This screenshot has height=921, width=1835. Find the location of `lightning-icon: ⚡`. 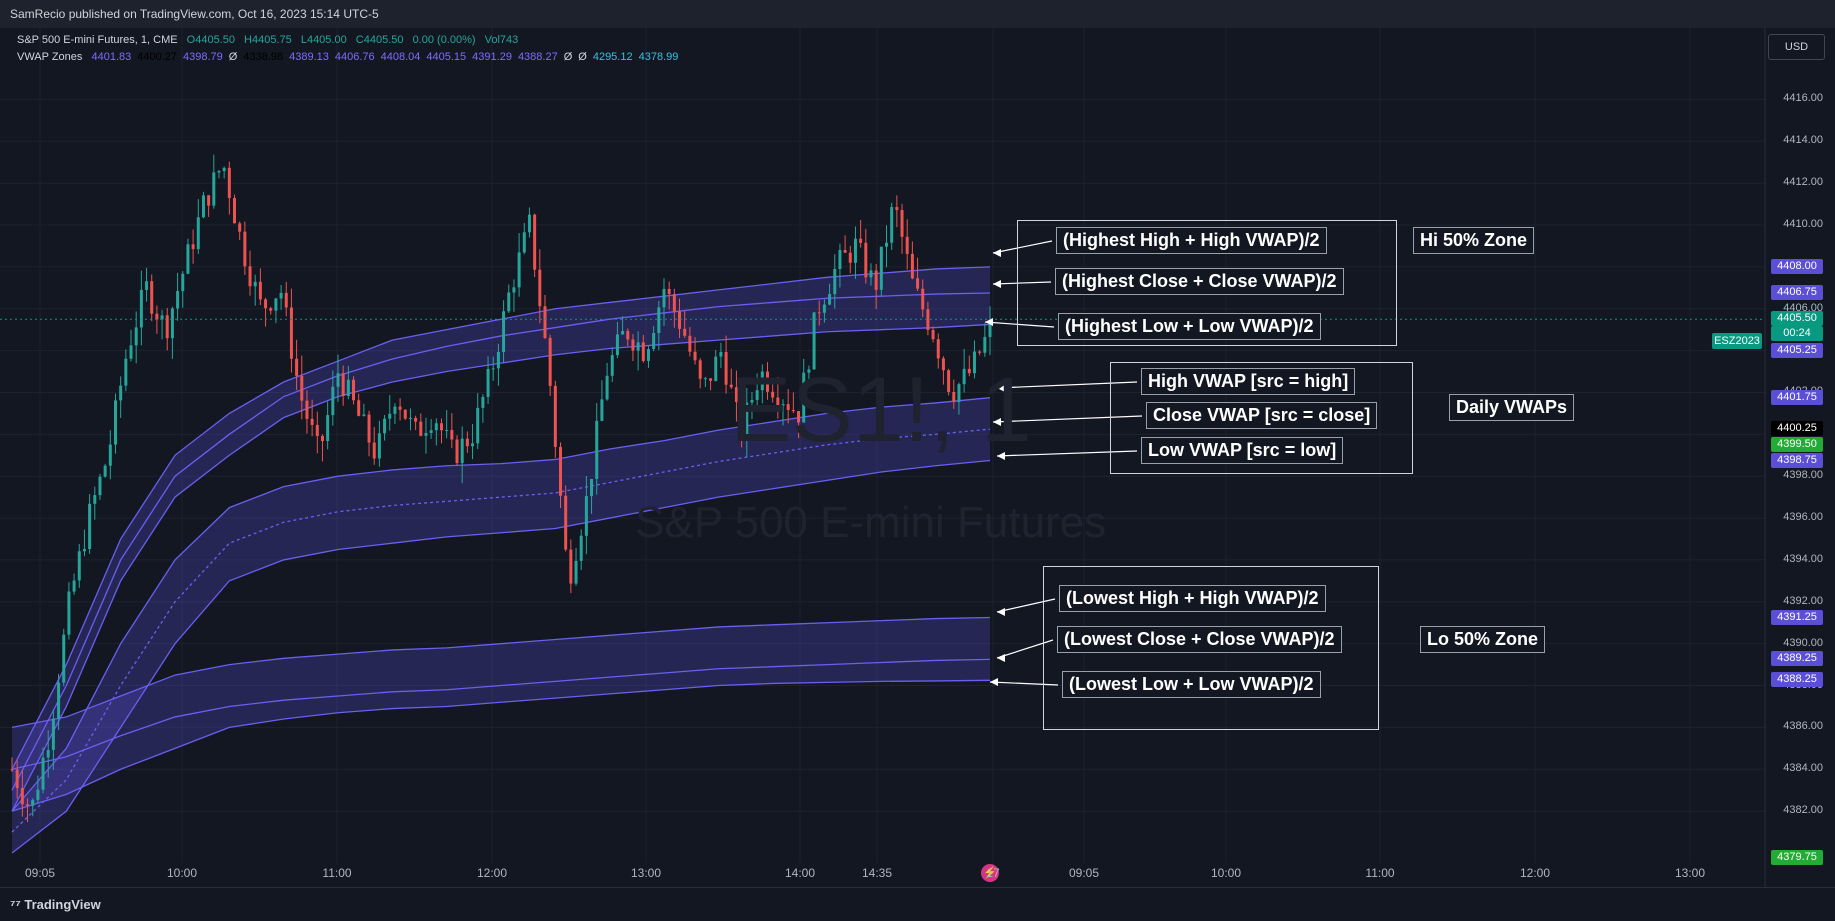

lightning-icon: ⚡ is located at coordinates (990, 873).